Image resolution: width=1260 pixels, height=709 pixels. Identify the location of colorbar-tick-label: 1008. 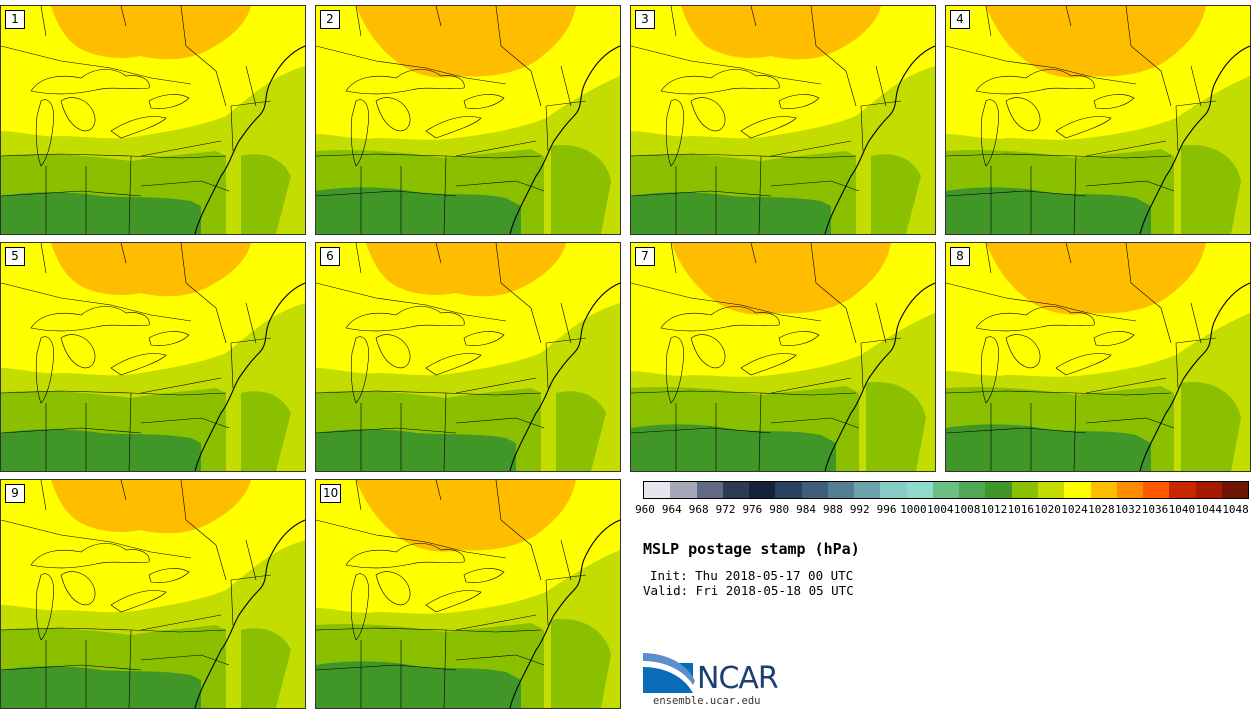
(967, 509).